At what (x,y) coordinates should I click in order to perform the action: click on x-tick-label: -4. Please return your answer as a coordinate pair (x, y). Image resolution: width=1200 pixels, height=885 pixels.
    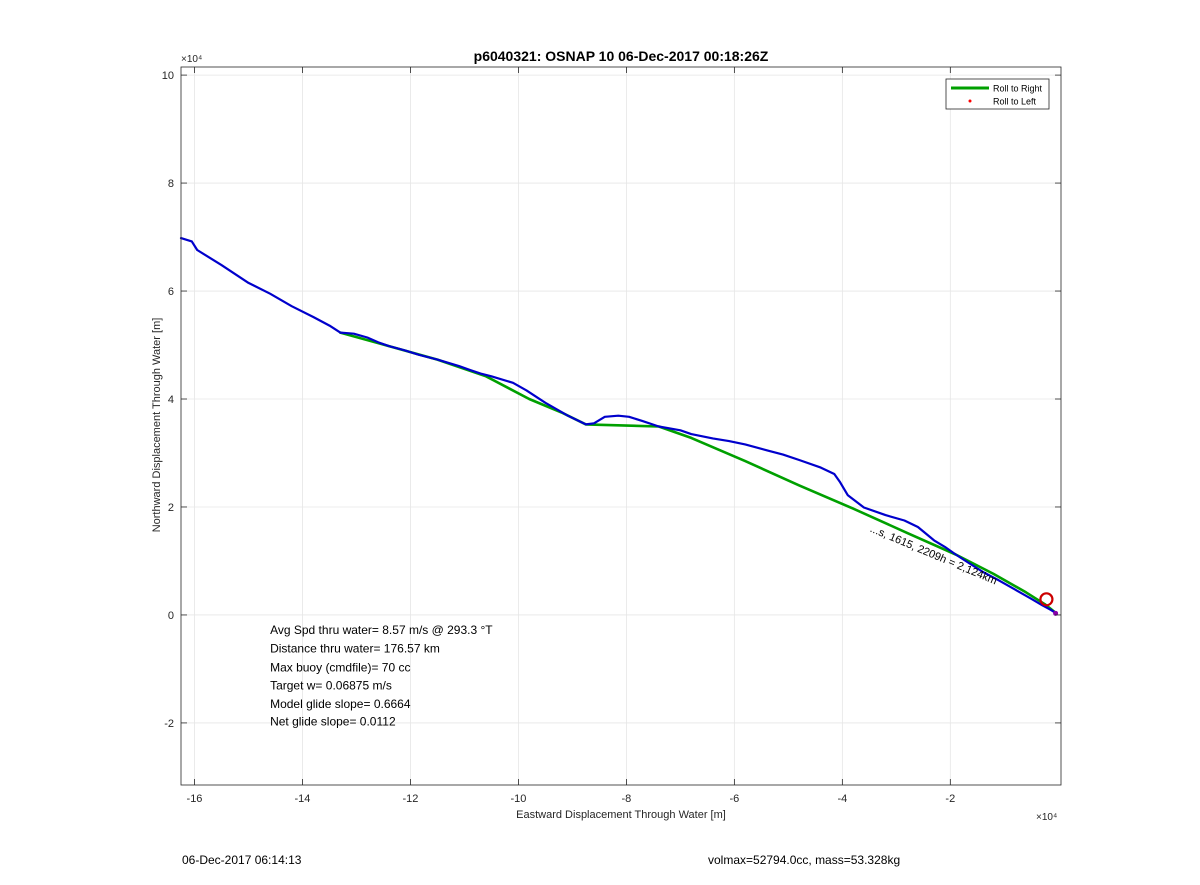
    Looking at the image, I should click on (842, 799).